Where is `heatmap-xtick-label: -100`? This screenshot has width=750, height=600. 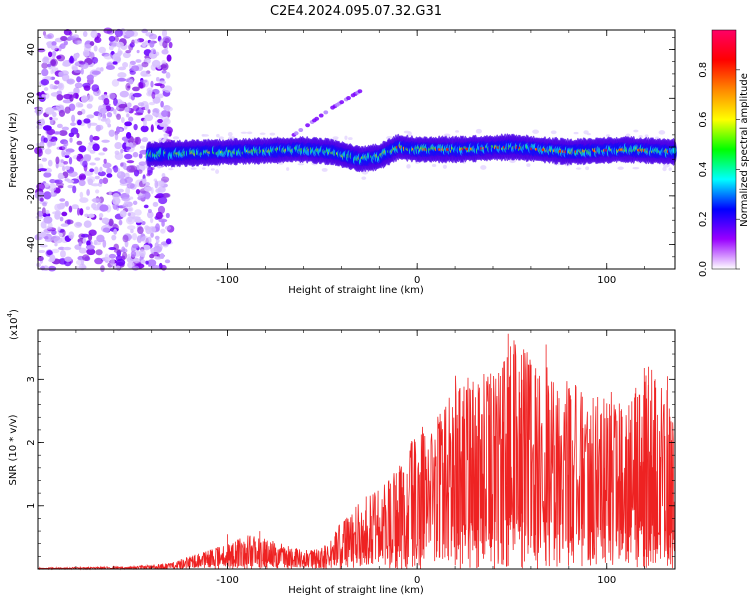 heatmap-xtick-label: -100 is located at coordinates (227, 280).